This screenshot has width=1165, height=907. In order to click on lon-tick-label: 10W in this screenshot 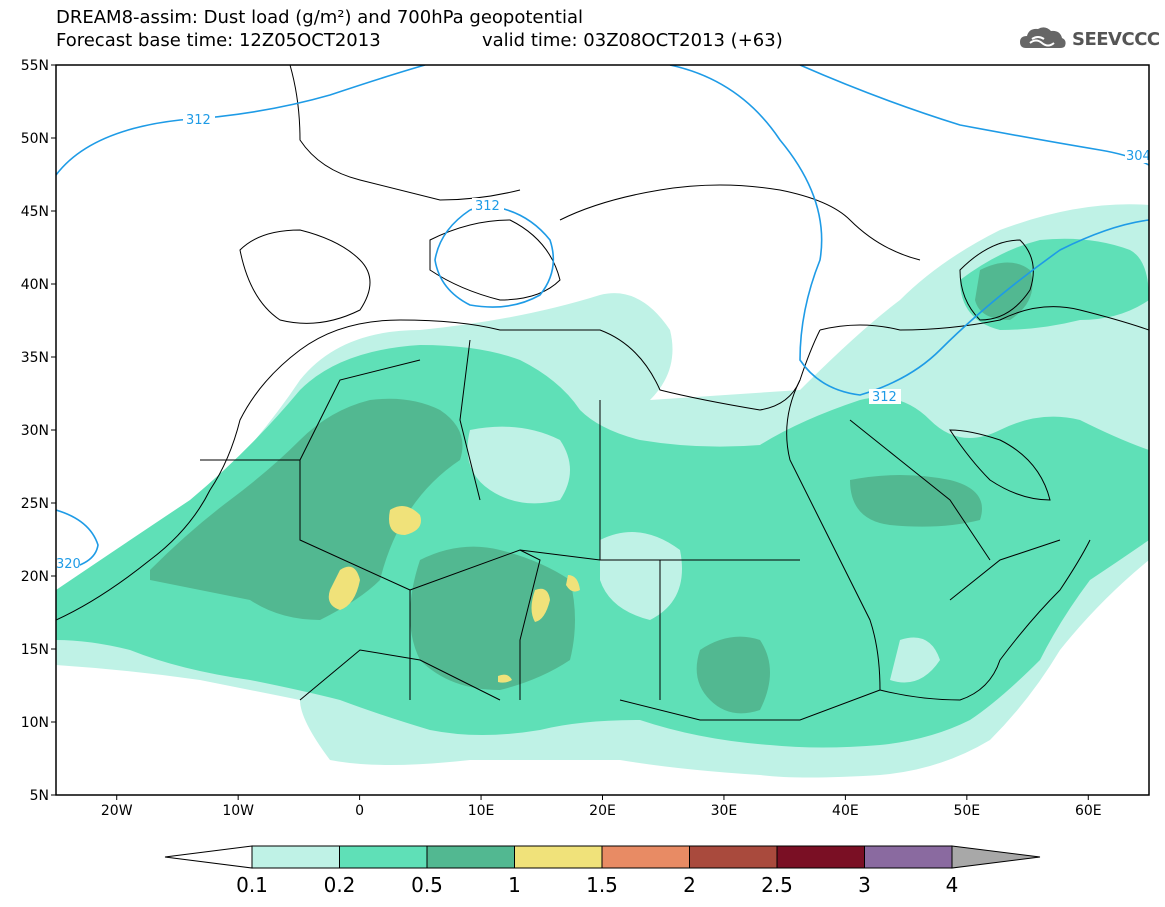, I will do `click(238, 811)`.